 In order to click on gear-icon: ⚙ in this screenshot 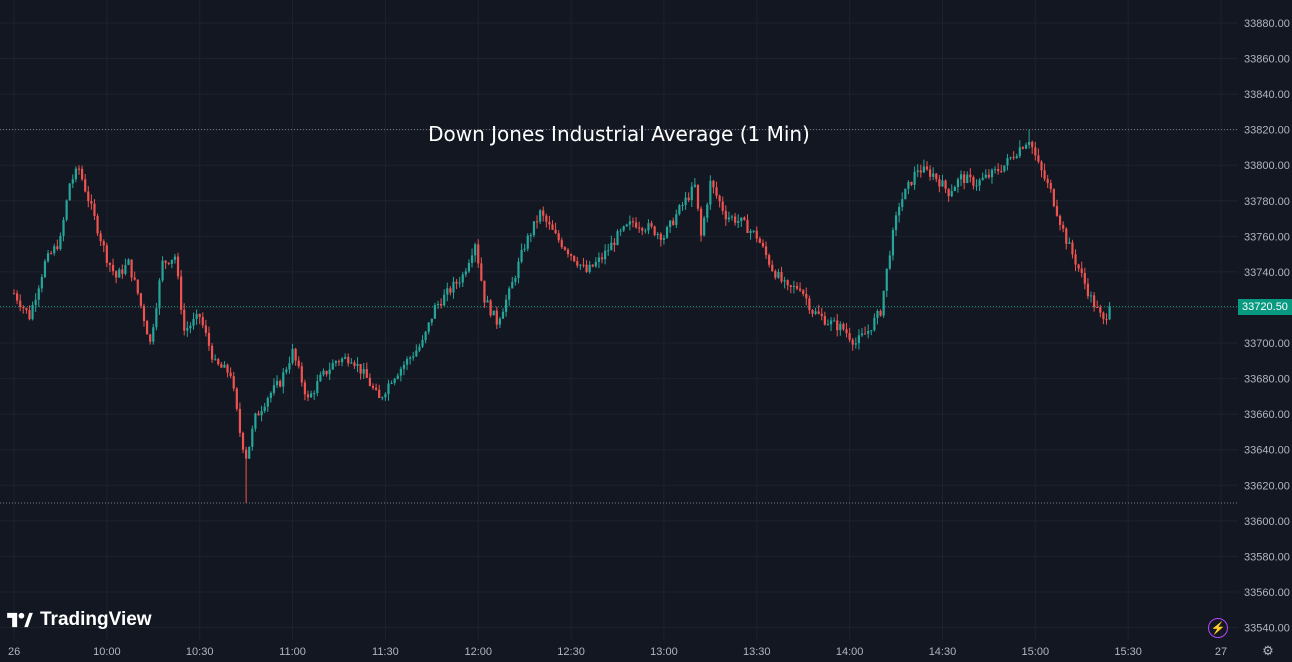, I will do `click(1268, 650)`.